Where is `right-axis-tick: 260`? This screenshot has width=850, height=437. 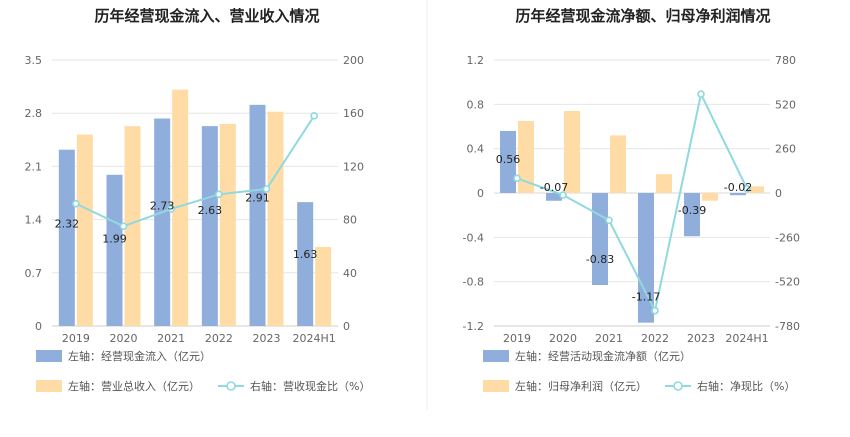 right-axis-tick: 260 is located at coordinates (785, 149).